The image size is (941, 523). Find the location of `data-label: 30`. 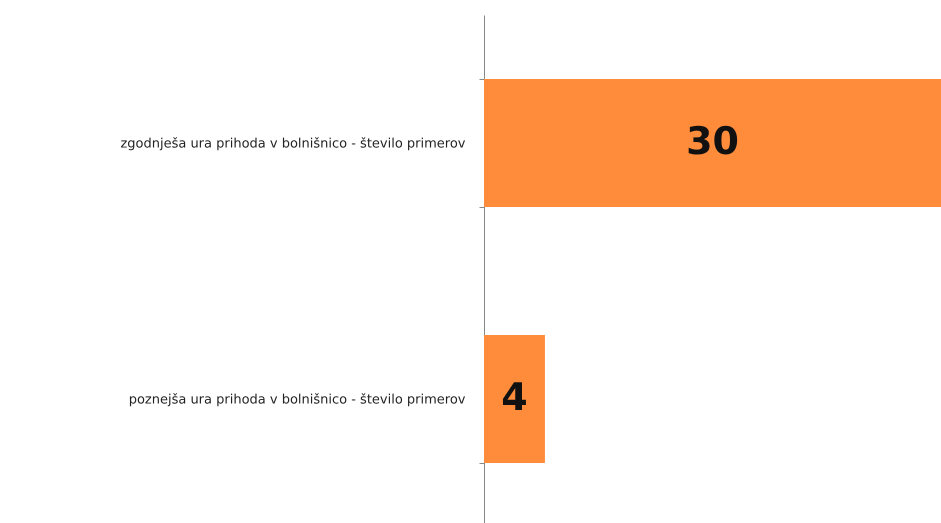

data-label: 30 is located at coordinates (712, 141).